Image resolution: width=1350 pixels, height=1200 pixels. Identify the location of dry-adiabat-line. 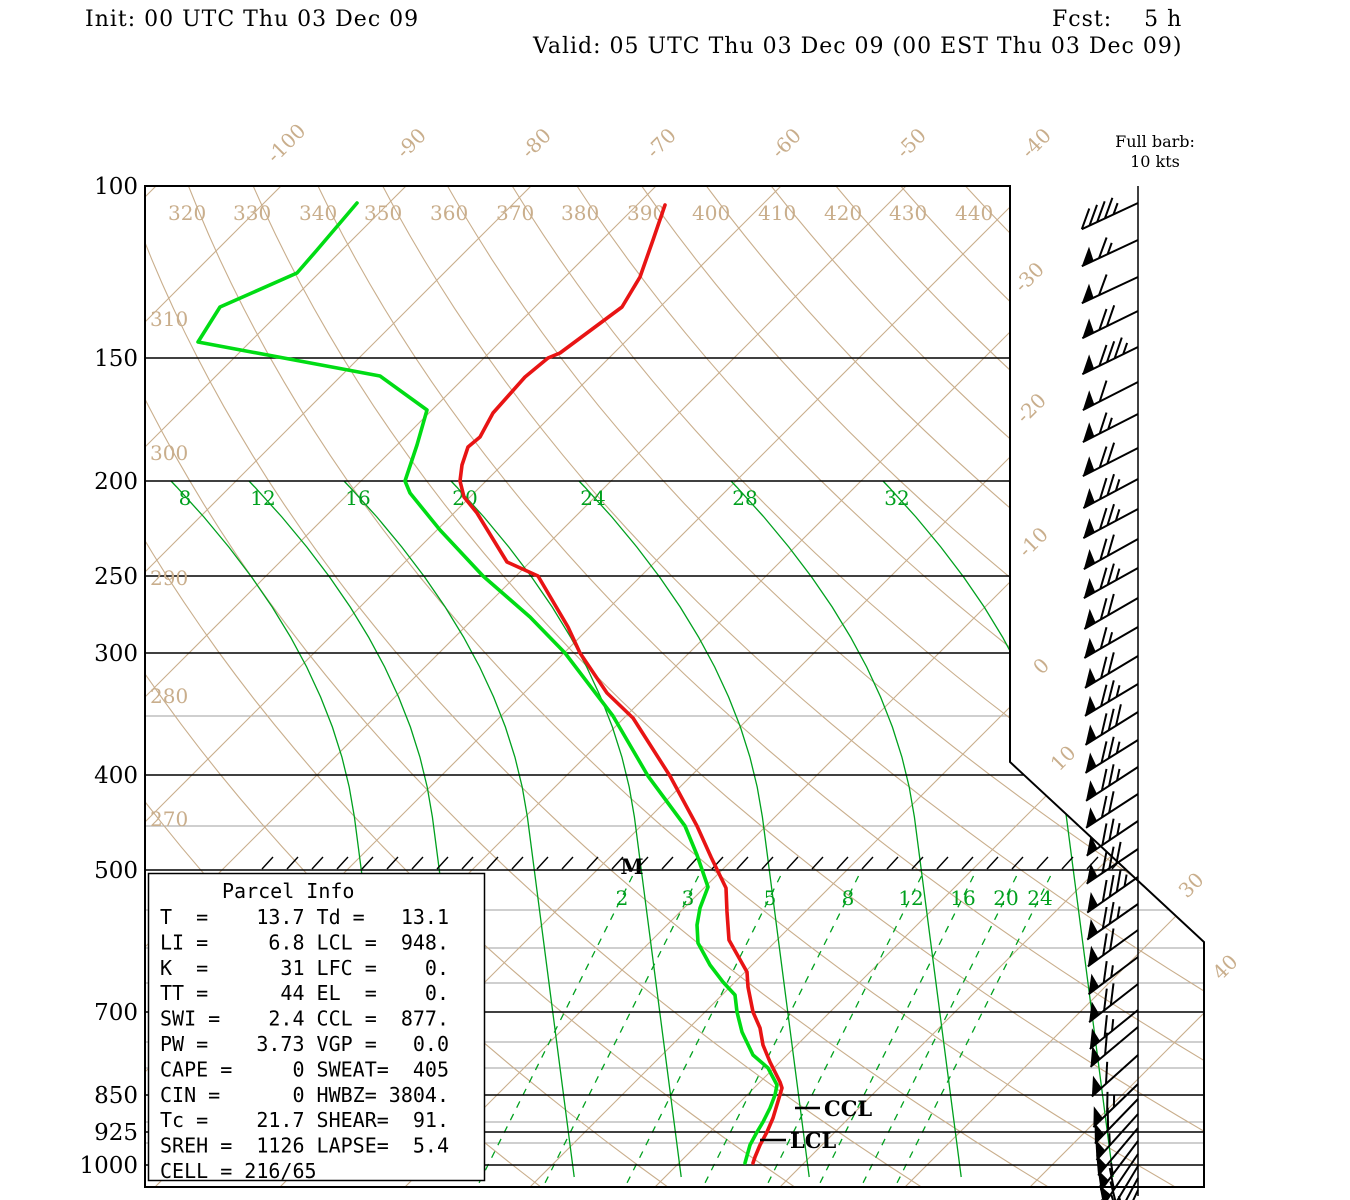
(987, 455).